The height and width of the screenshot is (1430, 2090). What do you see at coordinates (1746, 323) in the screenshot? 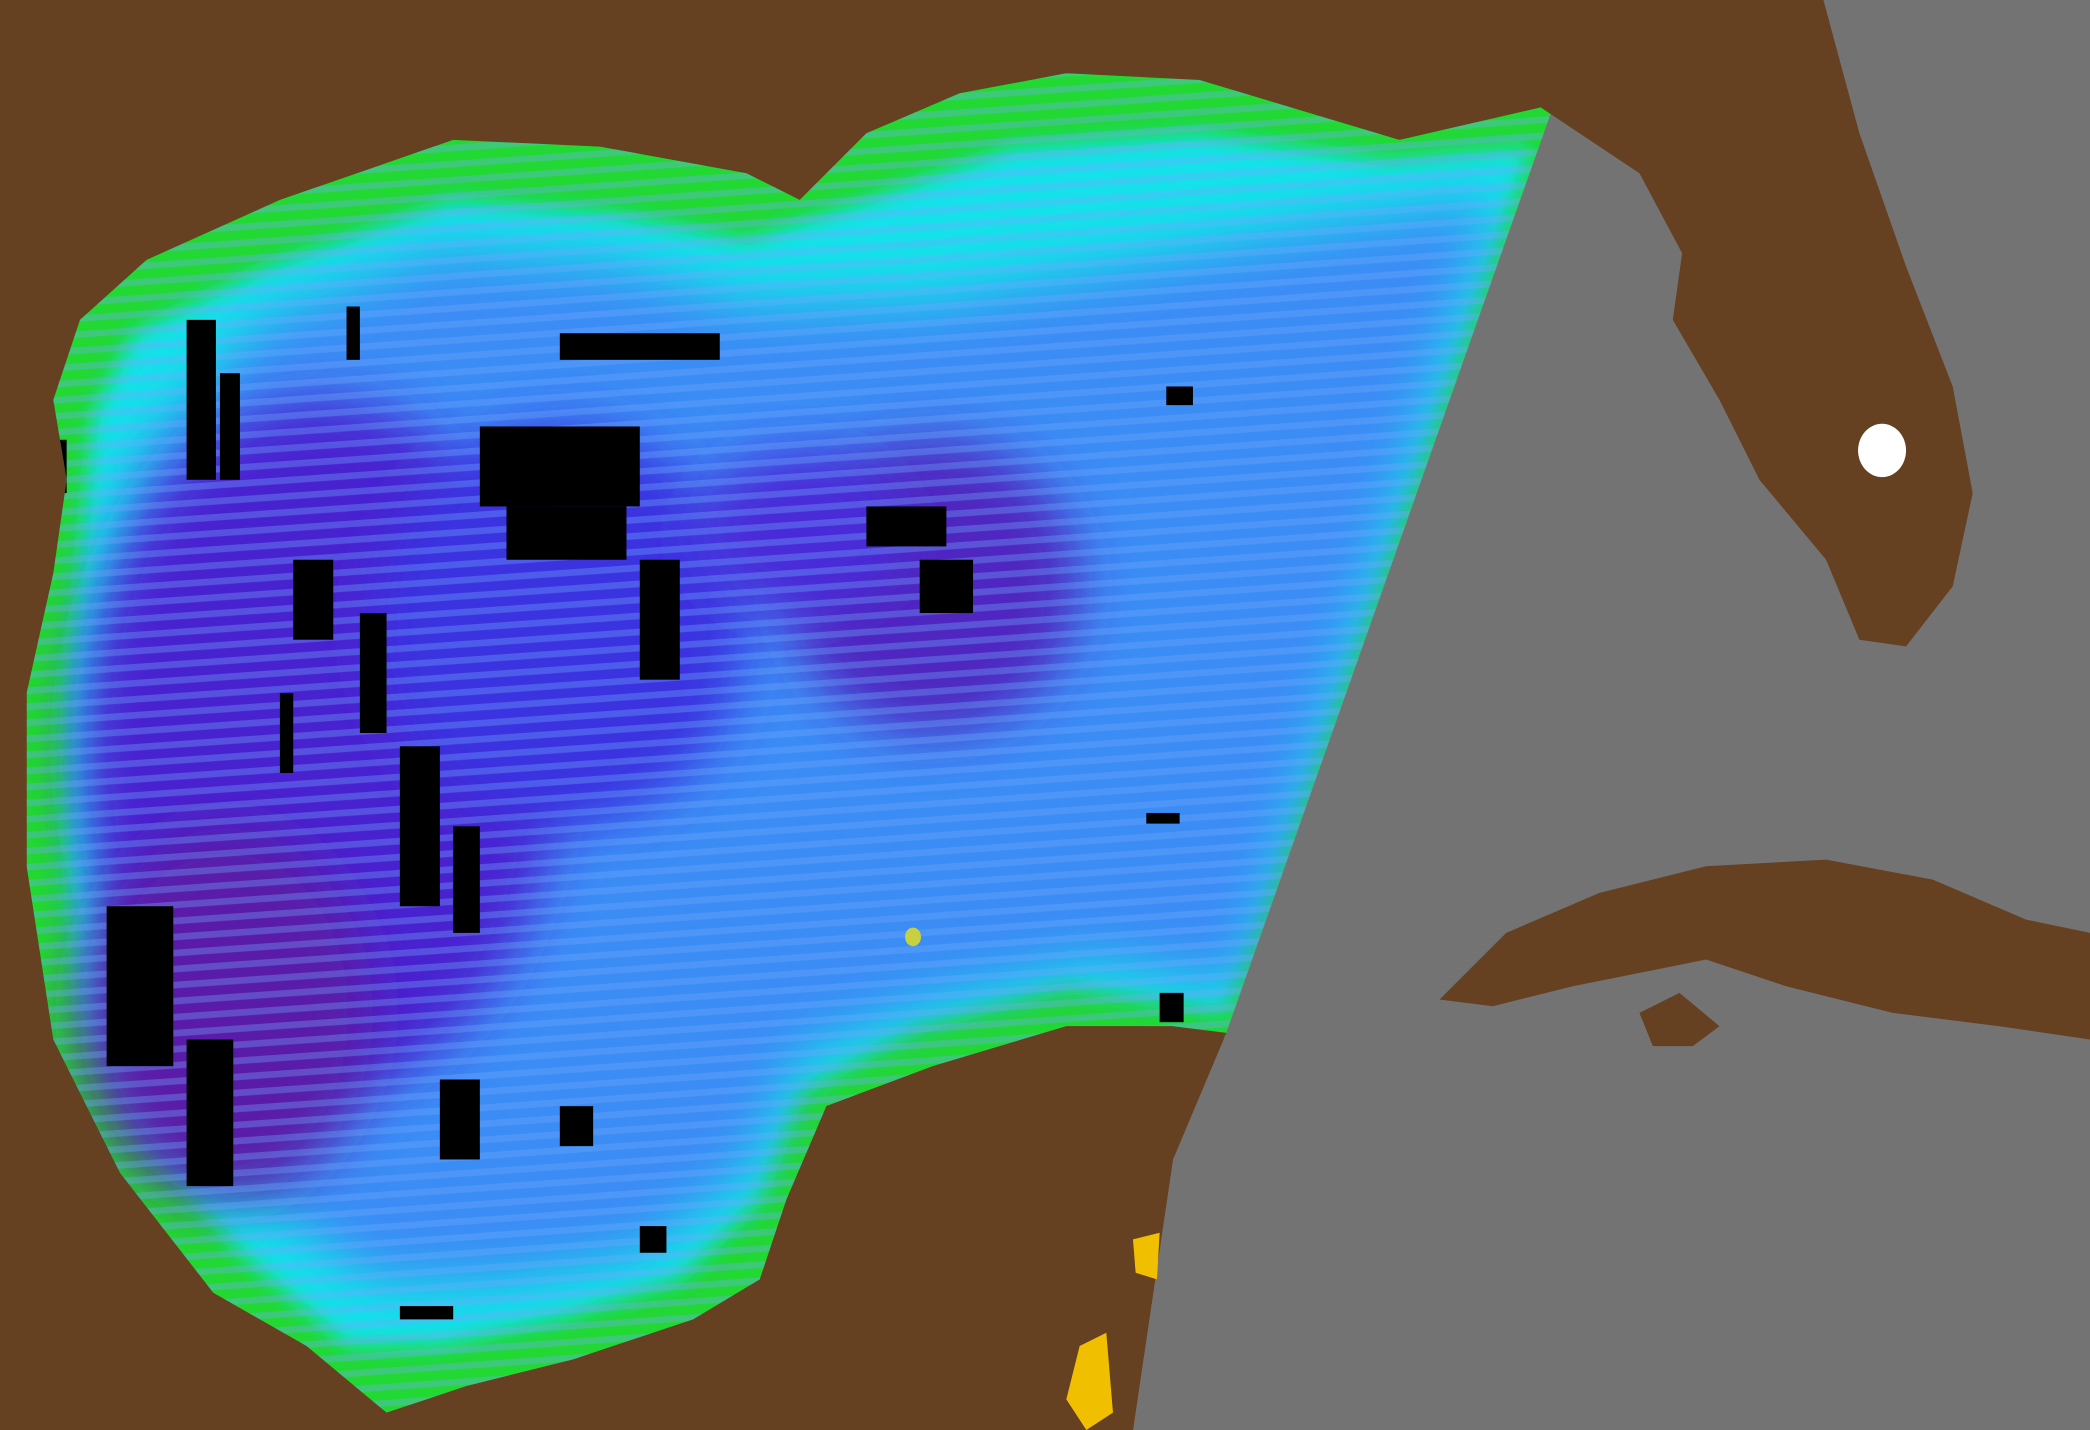
I see `florida` at bounding box center [1746, 323].